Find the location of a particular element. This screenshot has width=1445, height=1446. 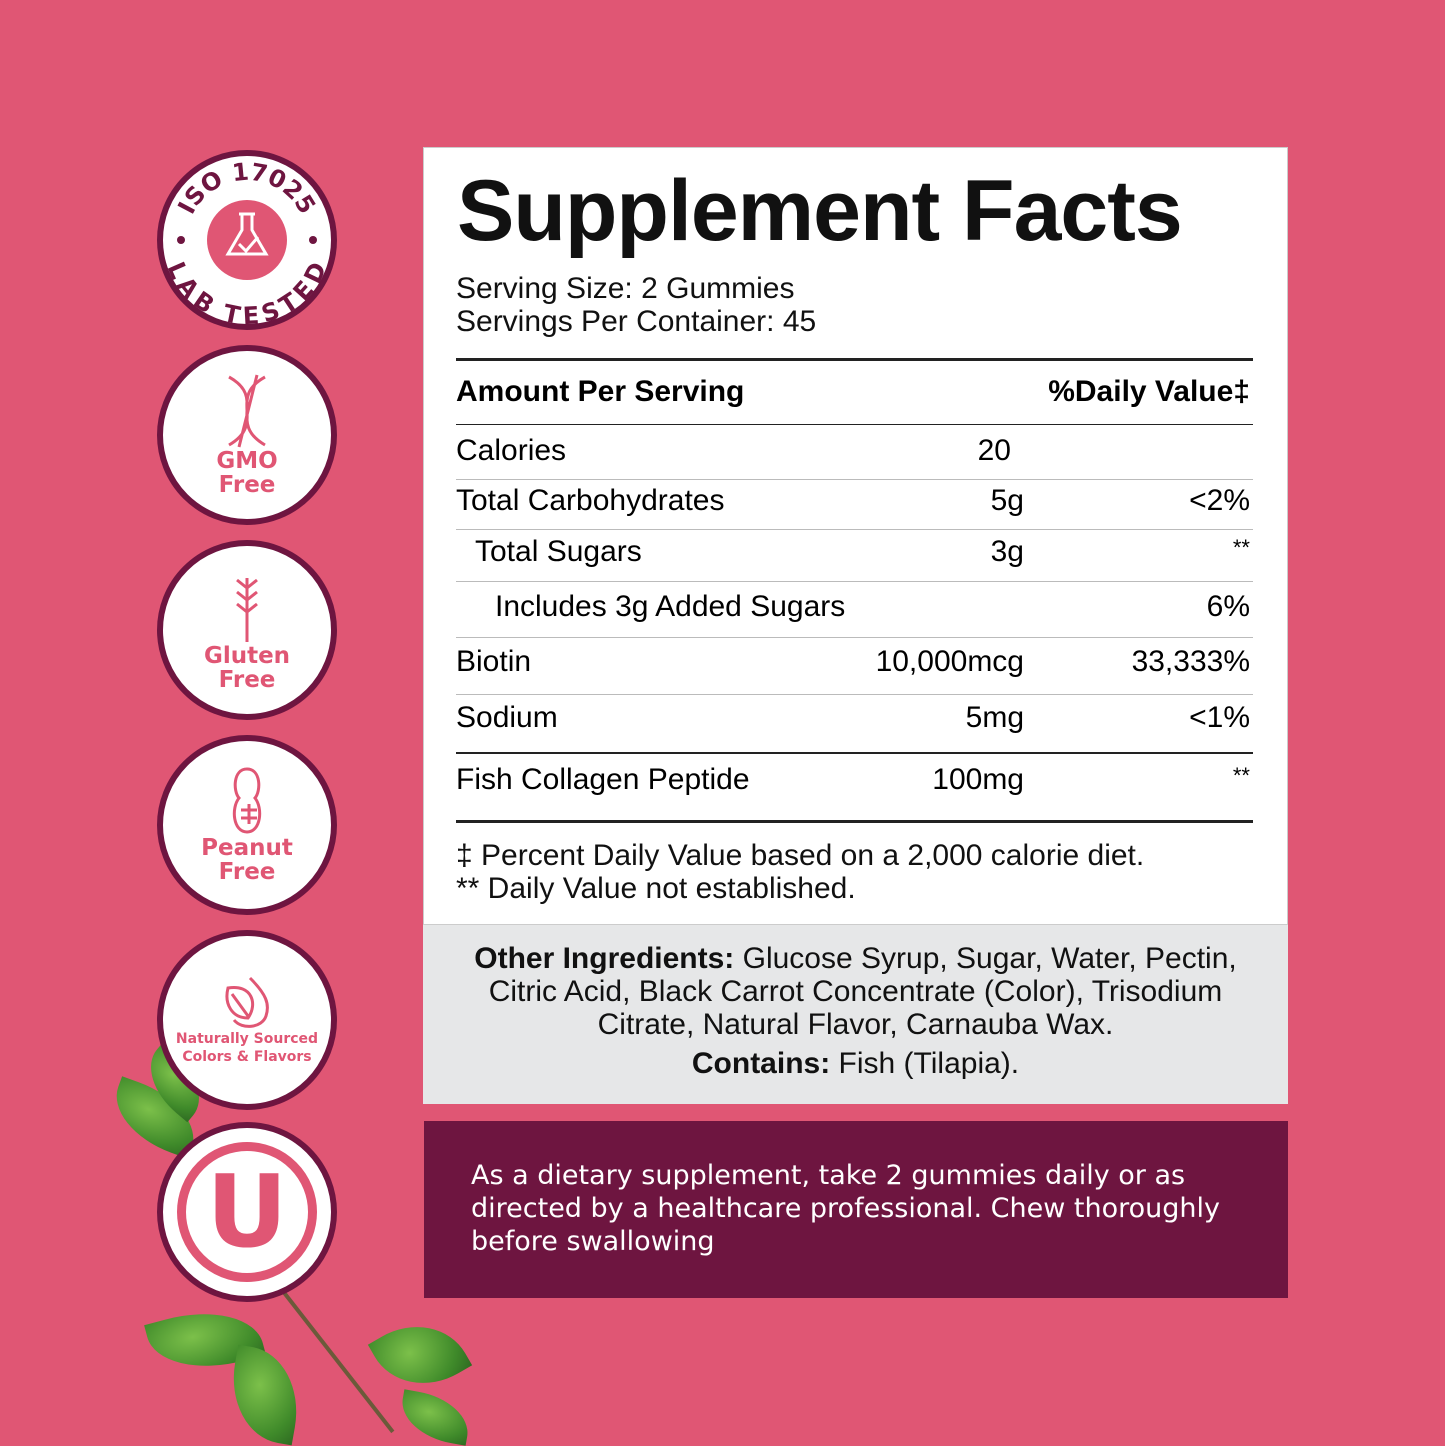

table-row: Includes 3g Added Sugars 6% is located at coordinates (872, 606).